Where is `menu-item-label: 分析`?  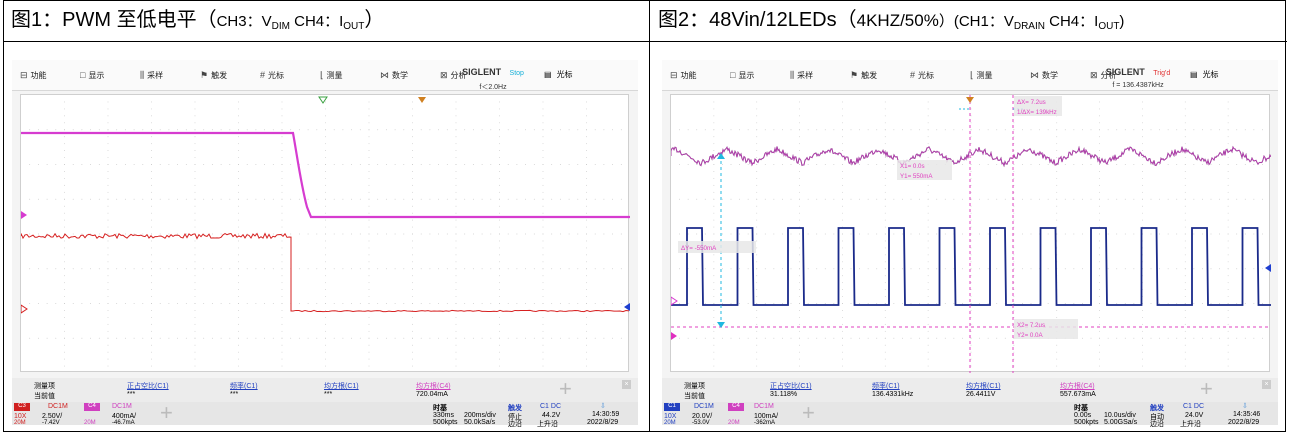 menu-item-label: 分析 is located at coordinates (1108, 75).